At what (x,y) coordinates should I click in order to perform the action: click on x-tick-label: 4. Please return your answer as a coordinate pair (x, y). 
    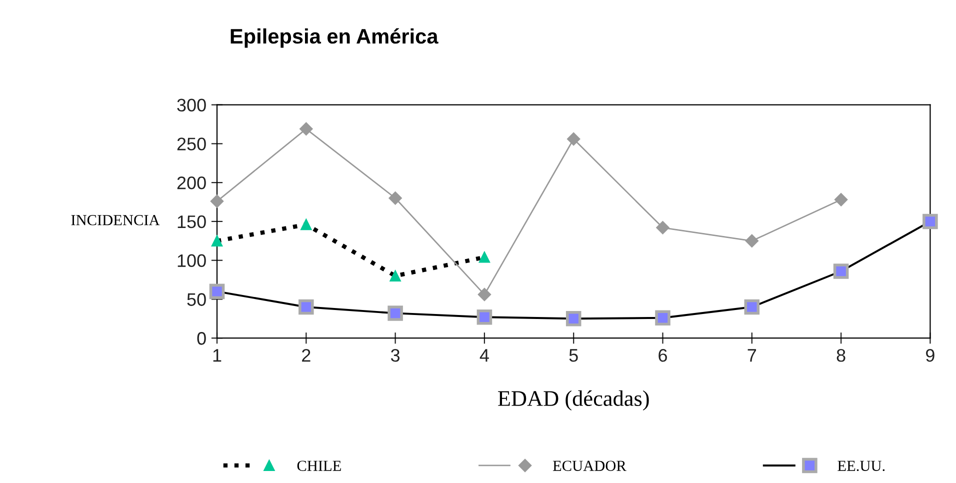
    Looking at the image, I should click on (484, 355).